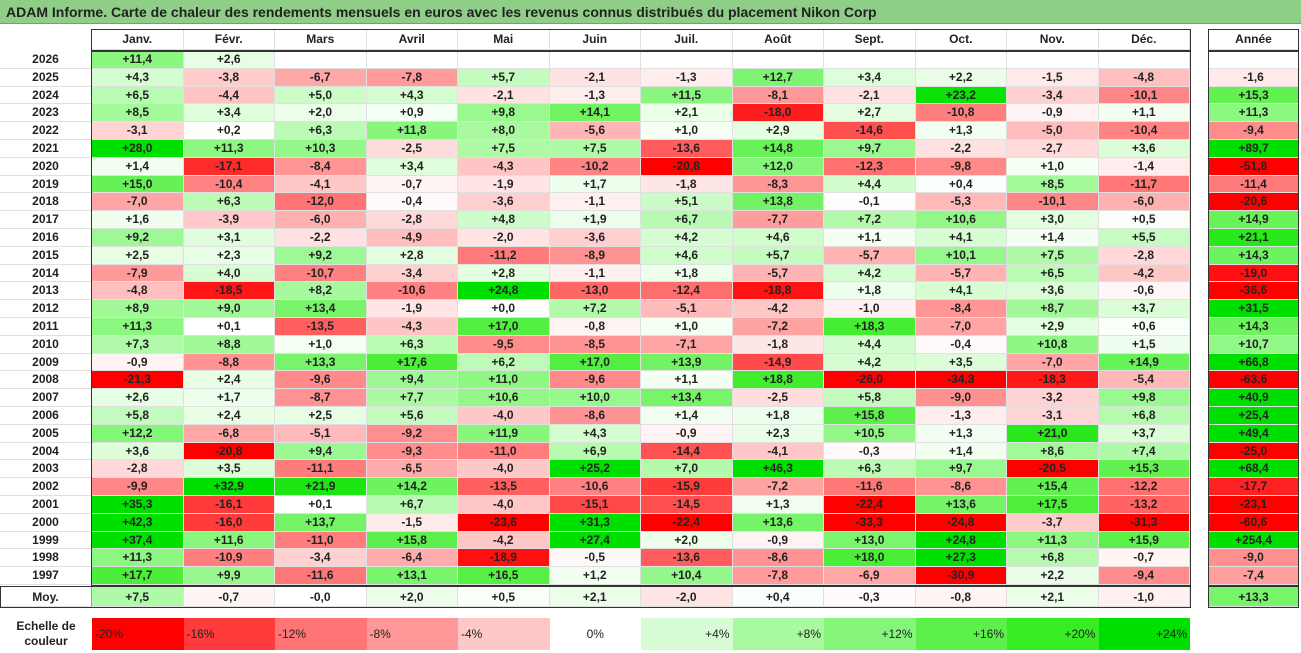 The image size is (1301, 653). I want to click on heatmap-cell: +13,4, so click(321, 309).